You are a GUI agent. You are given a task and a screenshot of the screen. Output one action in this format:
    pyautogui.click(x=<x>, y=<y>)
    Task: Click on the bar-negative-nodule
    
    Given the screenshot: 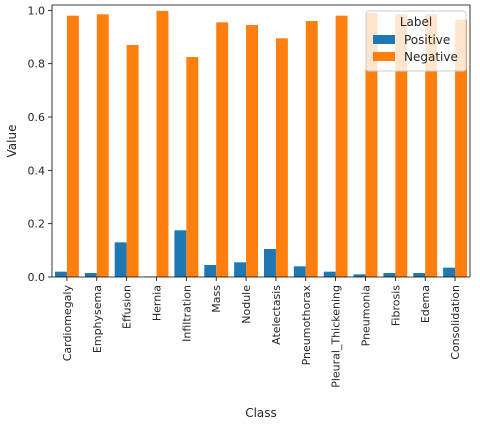 What is the action you would take?
    pyautogui.click(x=252, y=151)
    